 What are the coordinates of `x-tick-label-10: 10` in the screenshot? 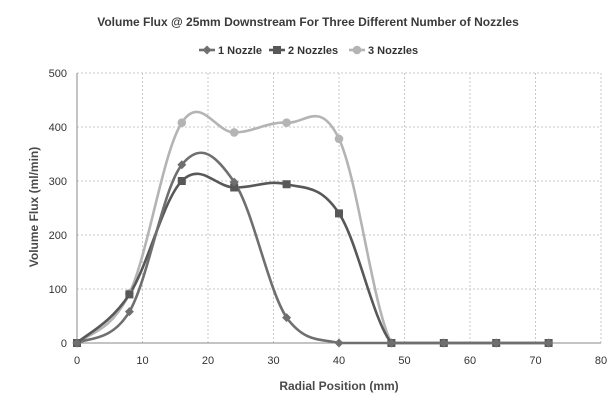 It's located at (142, 361).